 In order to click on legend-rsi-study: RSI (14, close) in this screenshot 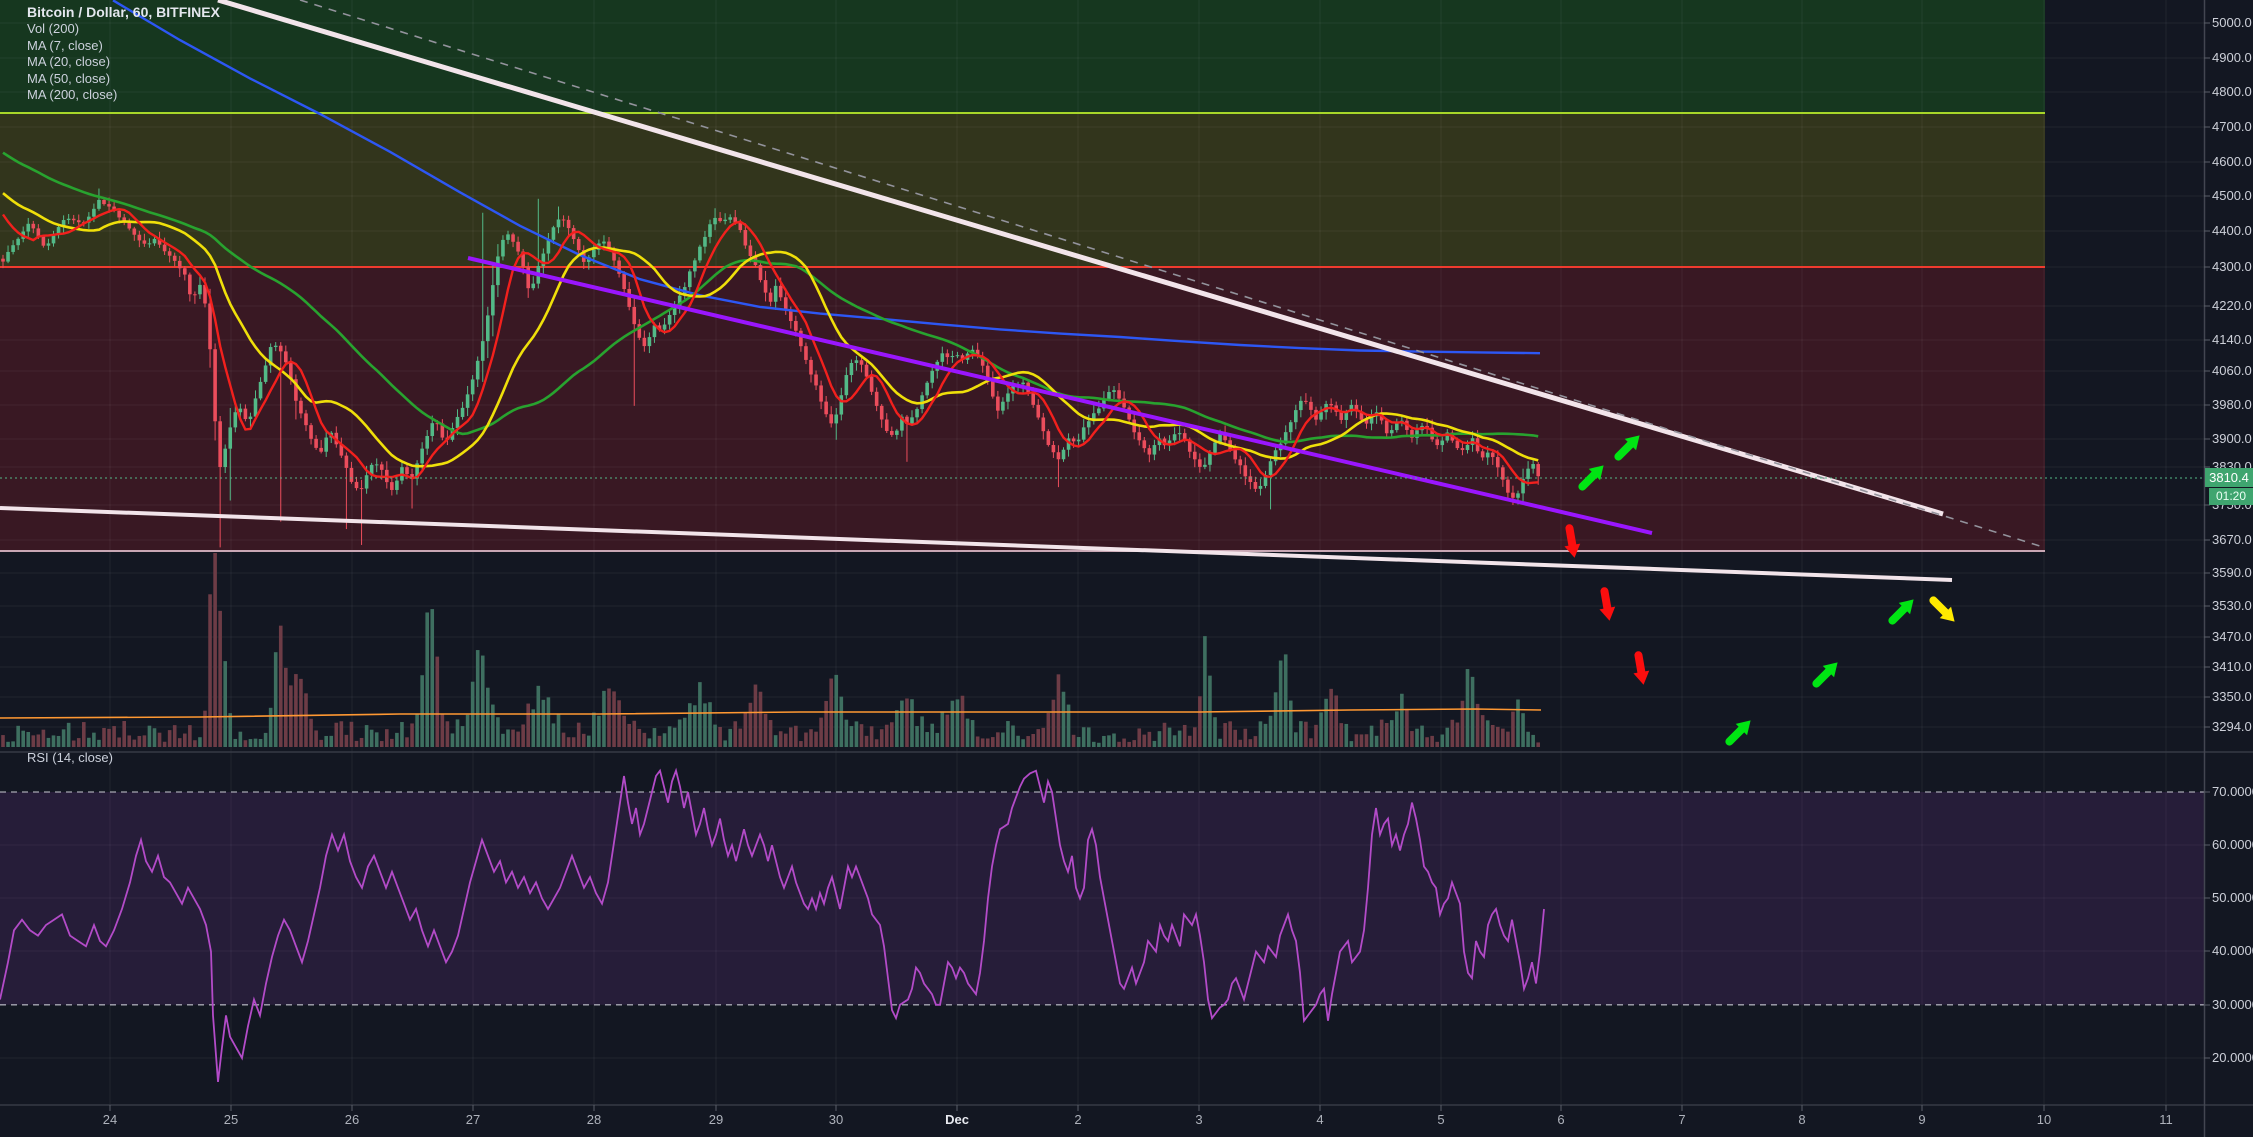, I will do `click(70, 757)`.